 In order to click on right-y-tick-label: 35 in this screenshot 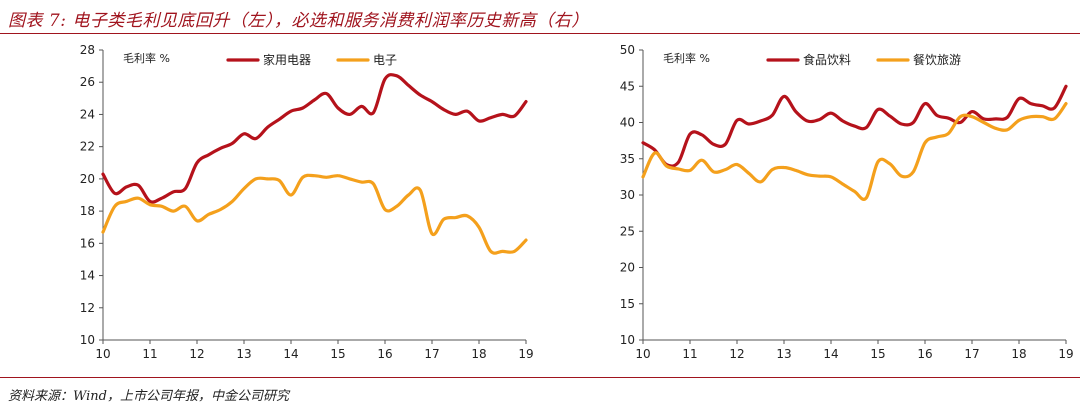, I will do `click(627, 159)`.